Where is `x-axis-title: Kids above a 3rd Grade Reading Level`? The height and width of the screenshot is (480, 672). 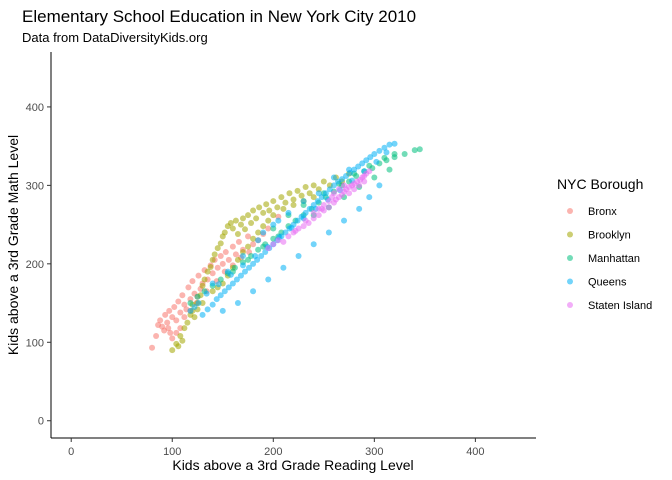 x-axis-title: Kids above a 3rd Grade Reading Level is located at coordinates (292, 465).